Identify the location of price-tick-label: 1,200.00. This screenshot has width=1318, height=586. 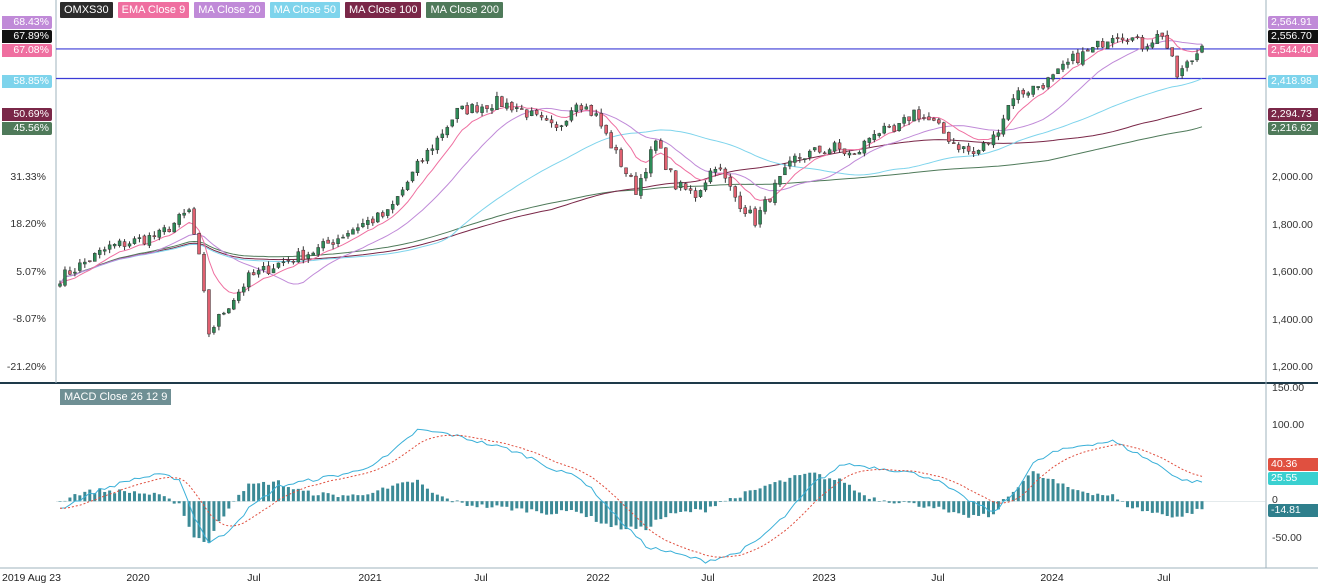
(1292, 367).